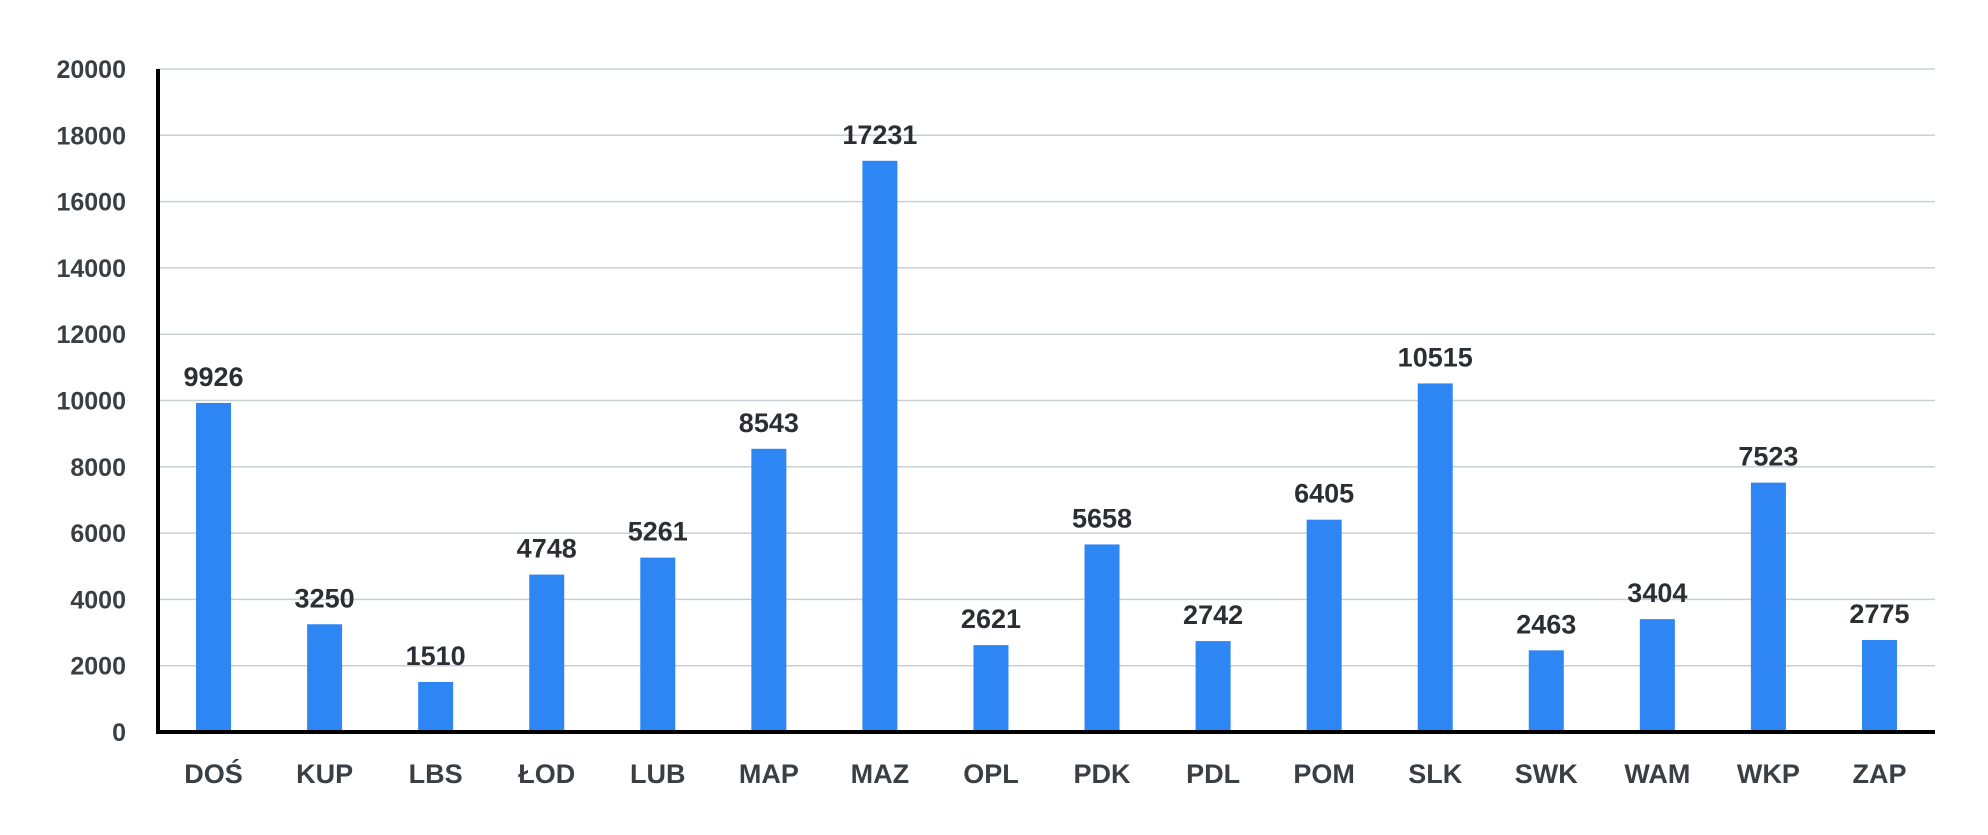 The height and width of the screenshot is (835, 1988). What do you see at coordinates (91, 203) in the screenshot?
I see `y-tick-label: 16000` at bounding box center [91, 203].